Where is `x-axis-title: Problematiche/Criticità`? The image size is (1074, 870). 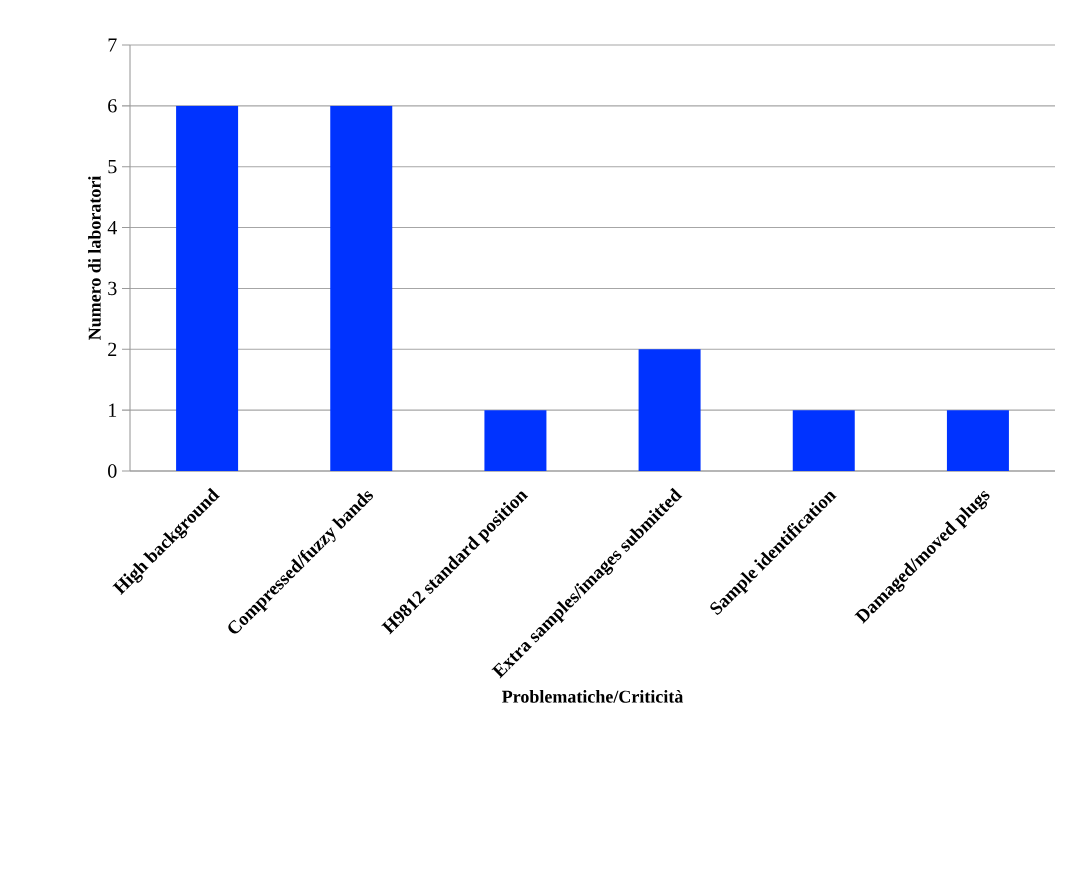 x-axis-title: Problematiche/Criticità is located at coordinates (593, 696).